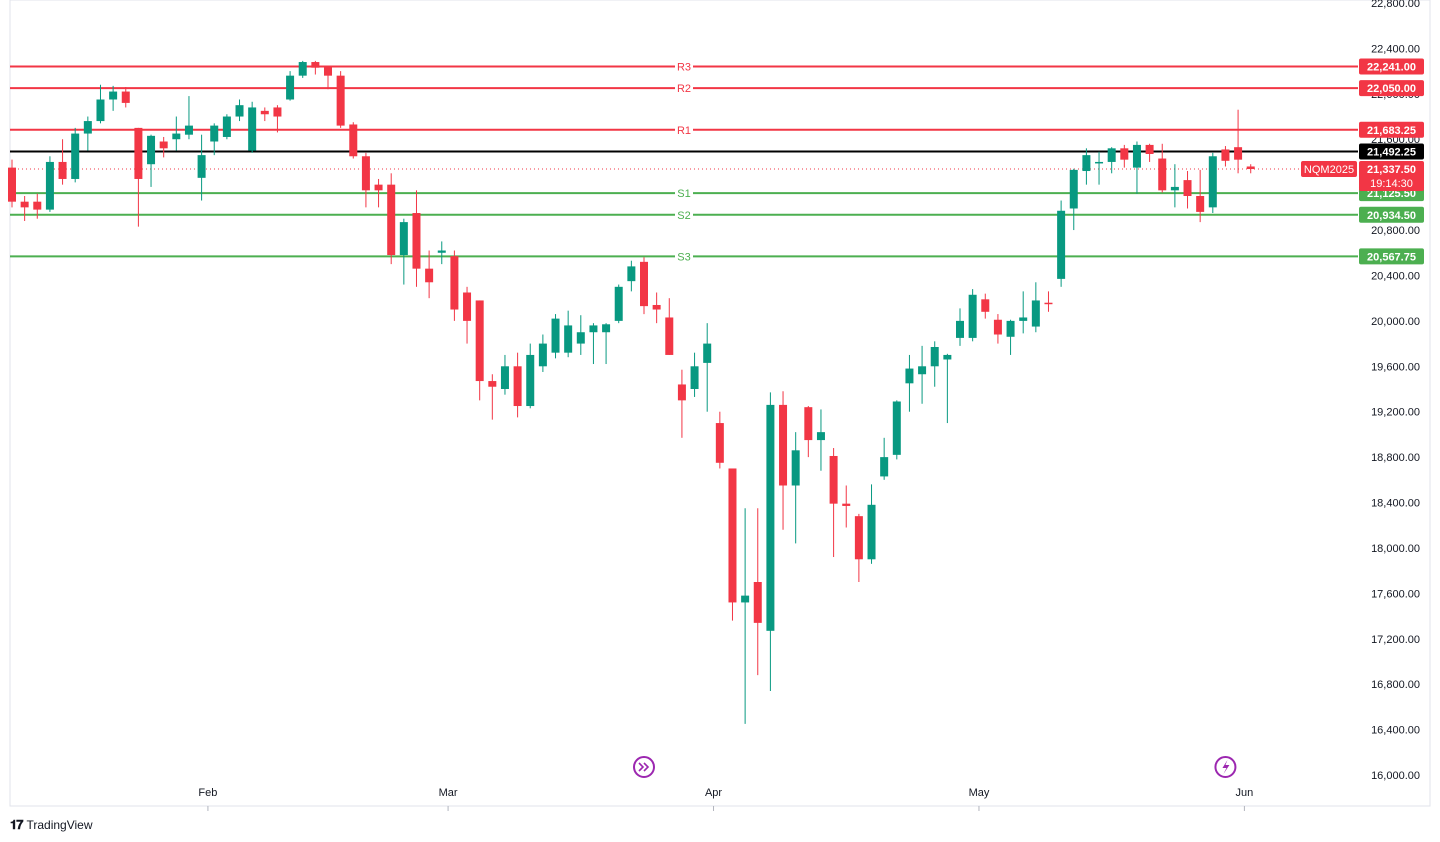  What do you see at coordinates (684, 67) in the screenshot?
I see `level-name: R3` at bounding box center [684, 67].